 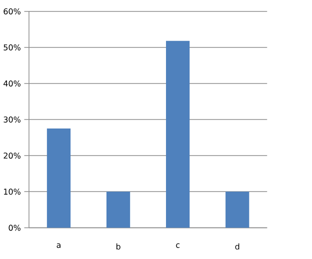 What do you see at coordinates (12, 47) in the screenshot?
I see `y-tick-label: 50%` at bounding box center [12, 47].